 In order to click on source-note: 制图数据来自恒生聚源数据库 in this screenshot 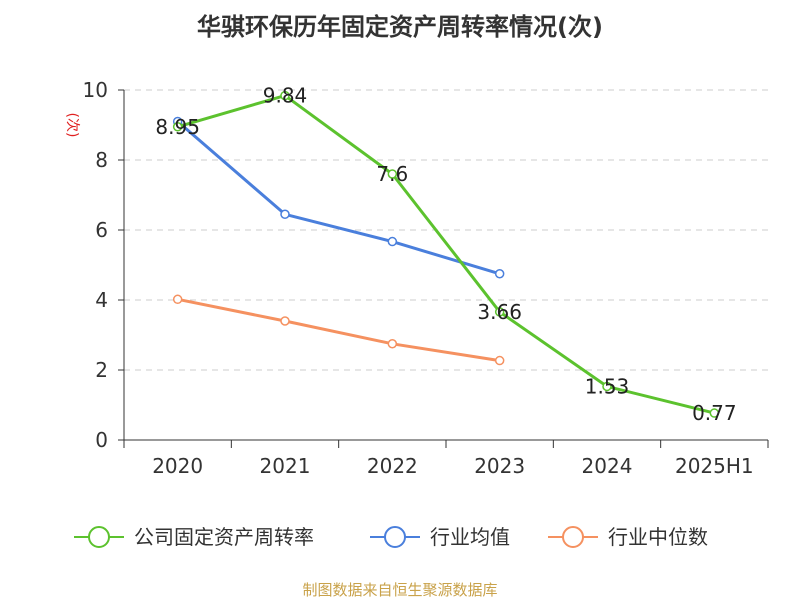, I will do `click(399, 590)`.